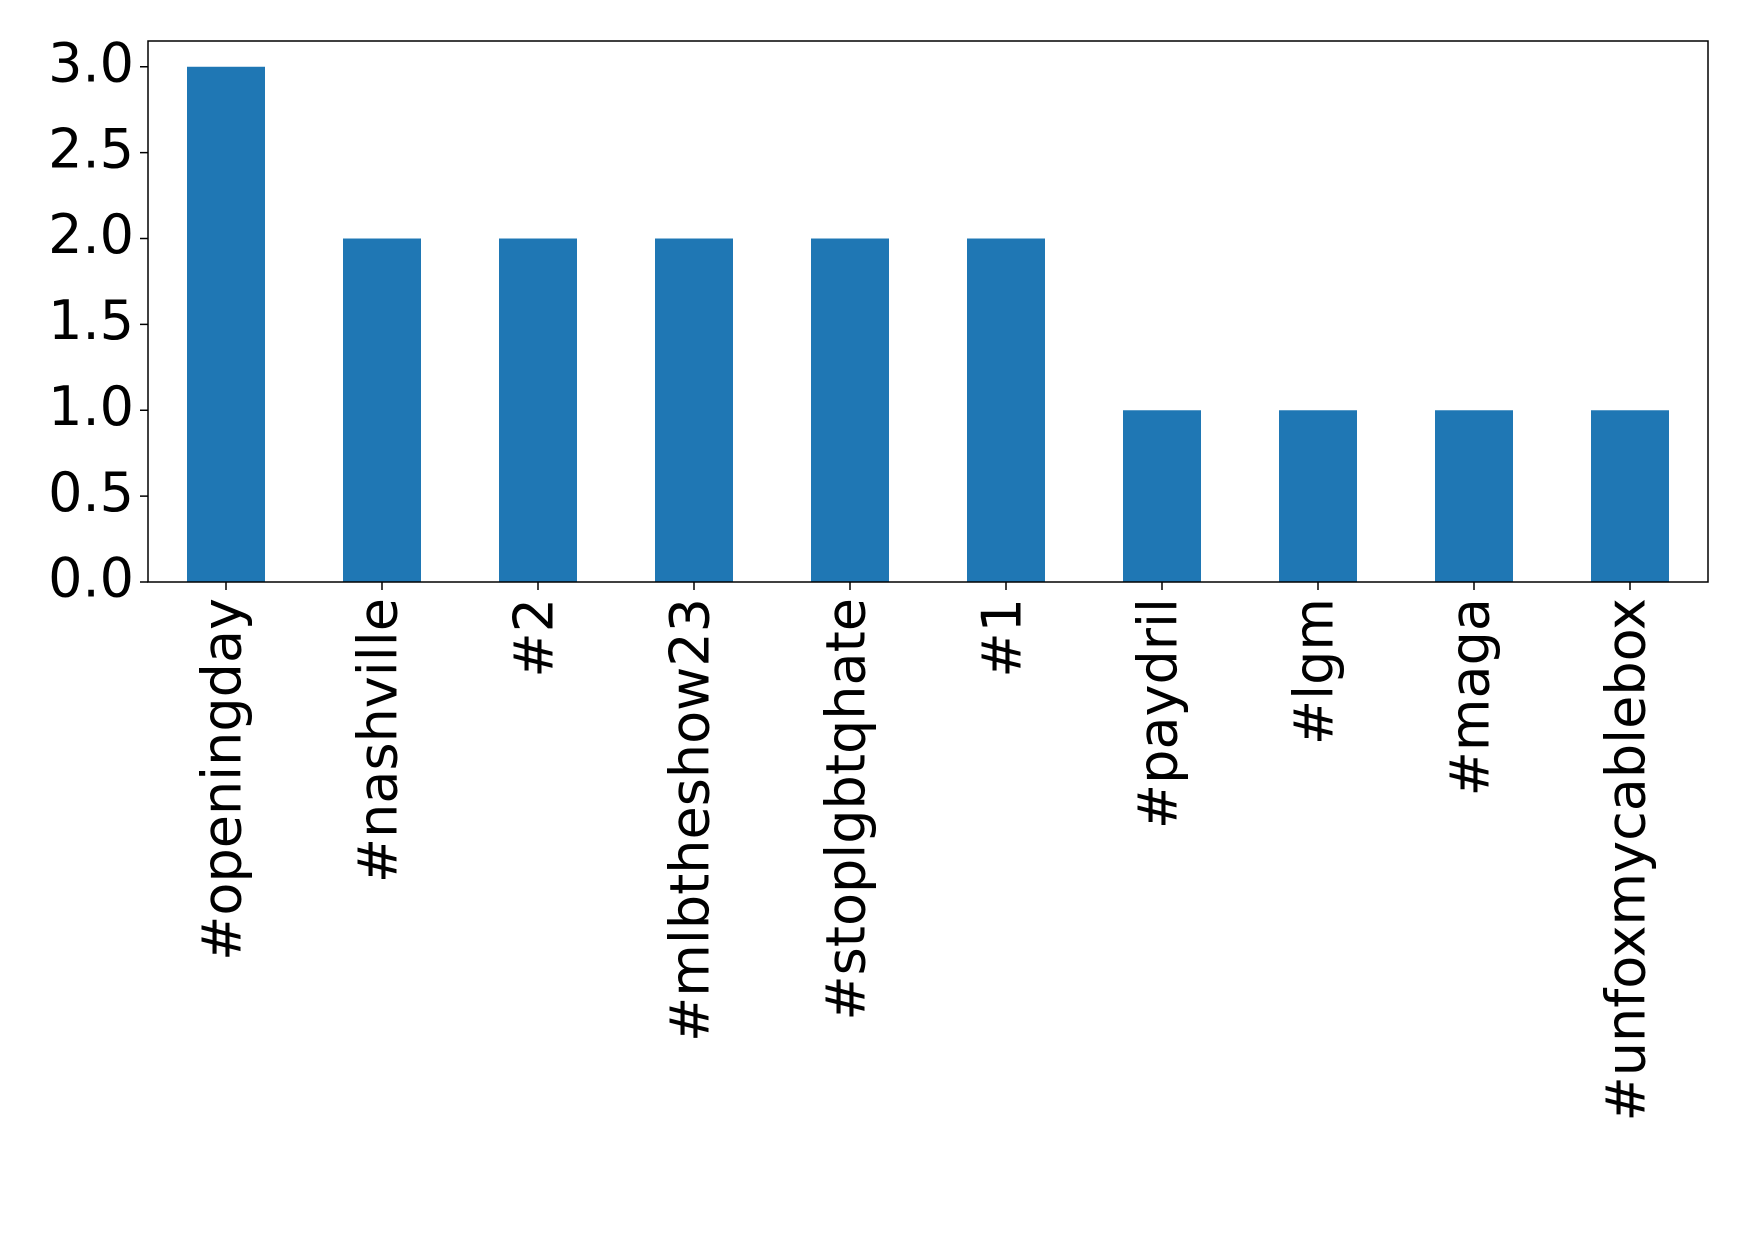 The width and height of the screenshot is (1739, 1234). What do you see at coordinates (378, 740) in the screenshot?
I see `x-tick-label: #nashville` at bounding box center [378, 740].